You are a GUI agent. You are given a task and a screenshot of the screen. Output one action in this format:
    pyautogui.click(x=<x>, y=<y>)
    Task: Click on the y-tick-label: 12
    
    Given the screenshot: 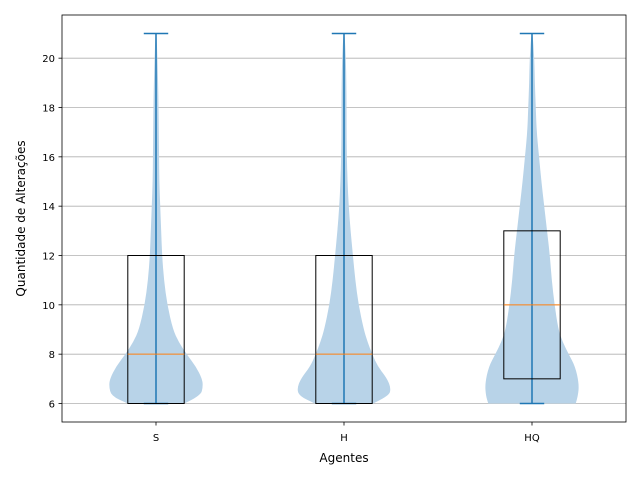 What is the action you would take?
    pyautogui.click(x=48, y=257)
    